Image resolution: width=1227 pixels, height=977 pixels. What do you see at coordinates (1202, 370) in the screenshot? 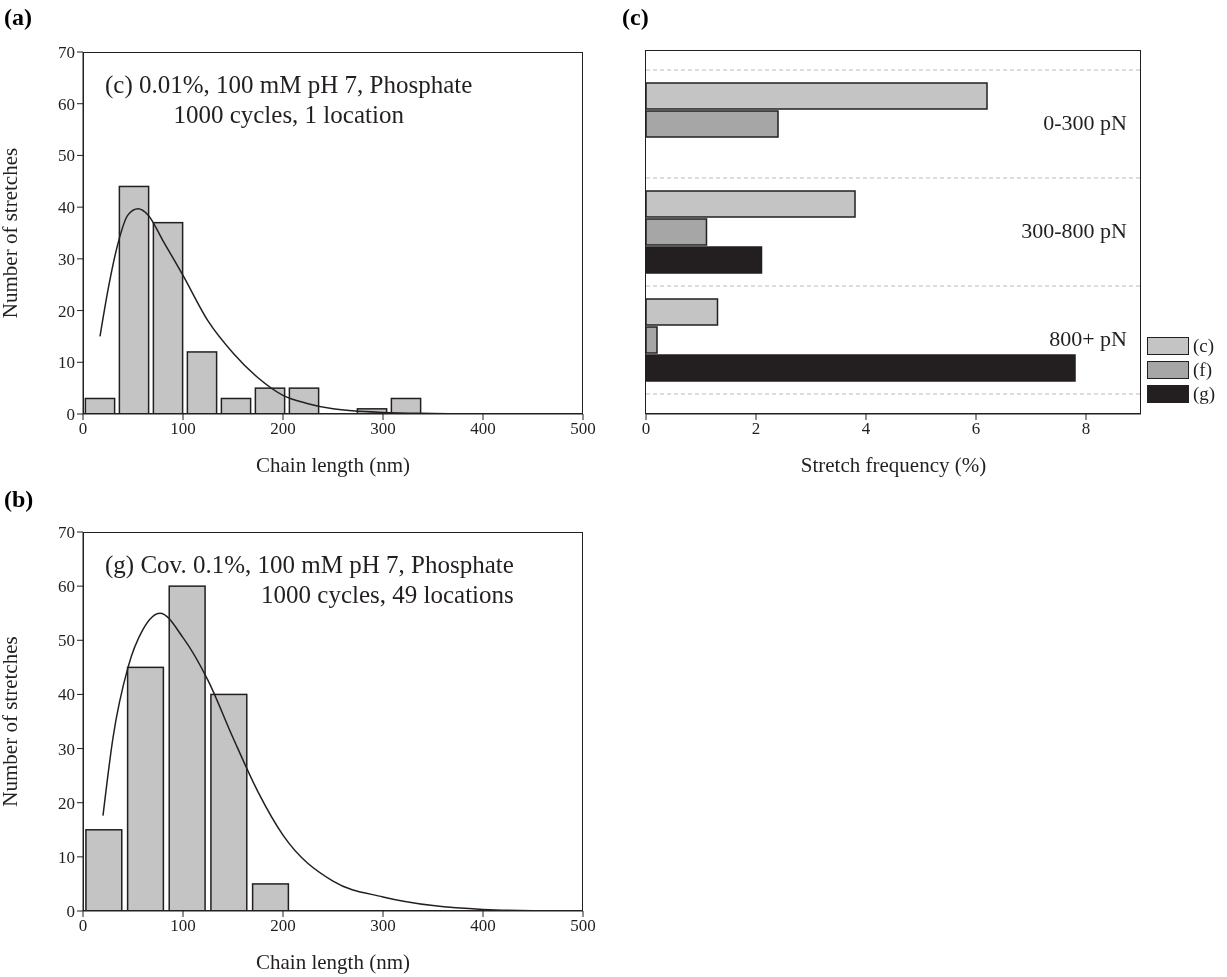
I see `legend-label: (f)` at bounding box center [1202, 370].